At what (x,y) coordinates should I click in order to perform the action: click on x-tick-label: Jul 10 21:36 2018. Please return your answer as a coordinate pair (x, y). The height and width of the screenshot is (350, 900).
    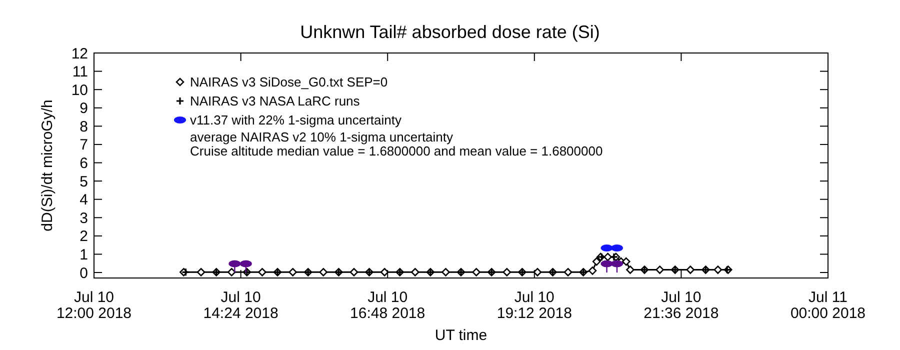
    Looking at the image, I should click on (681, 305).